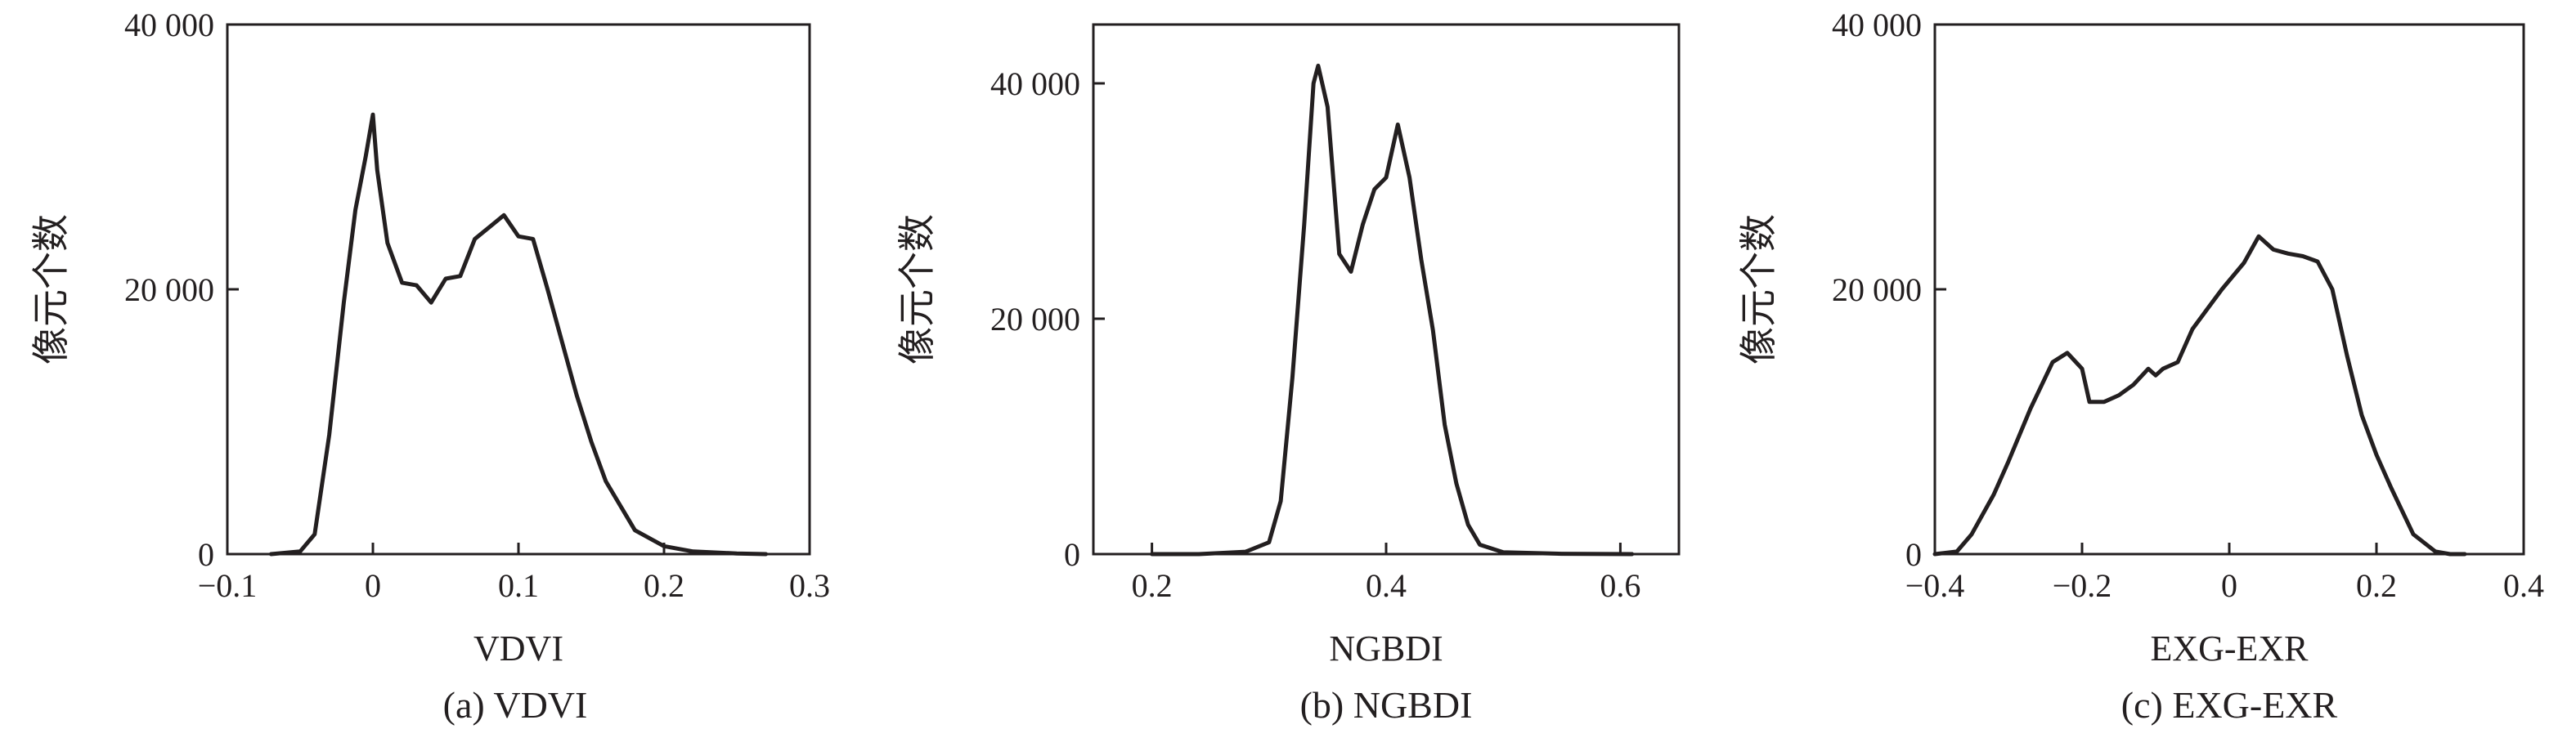 This screenshot has width=2576, height=729. Describe the element at coordinates (518, 648) in the screenshot. I see `x-axis-label: VDVI` at that location.